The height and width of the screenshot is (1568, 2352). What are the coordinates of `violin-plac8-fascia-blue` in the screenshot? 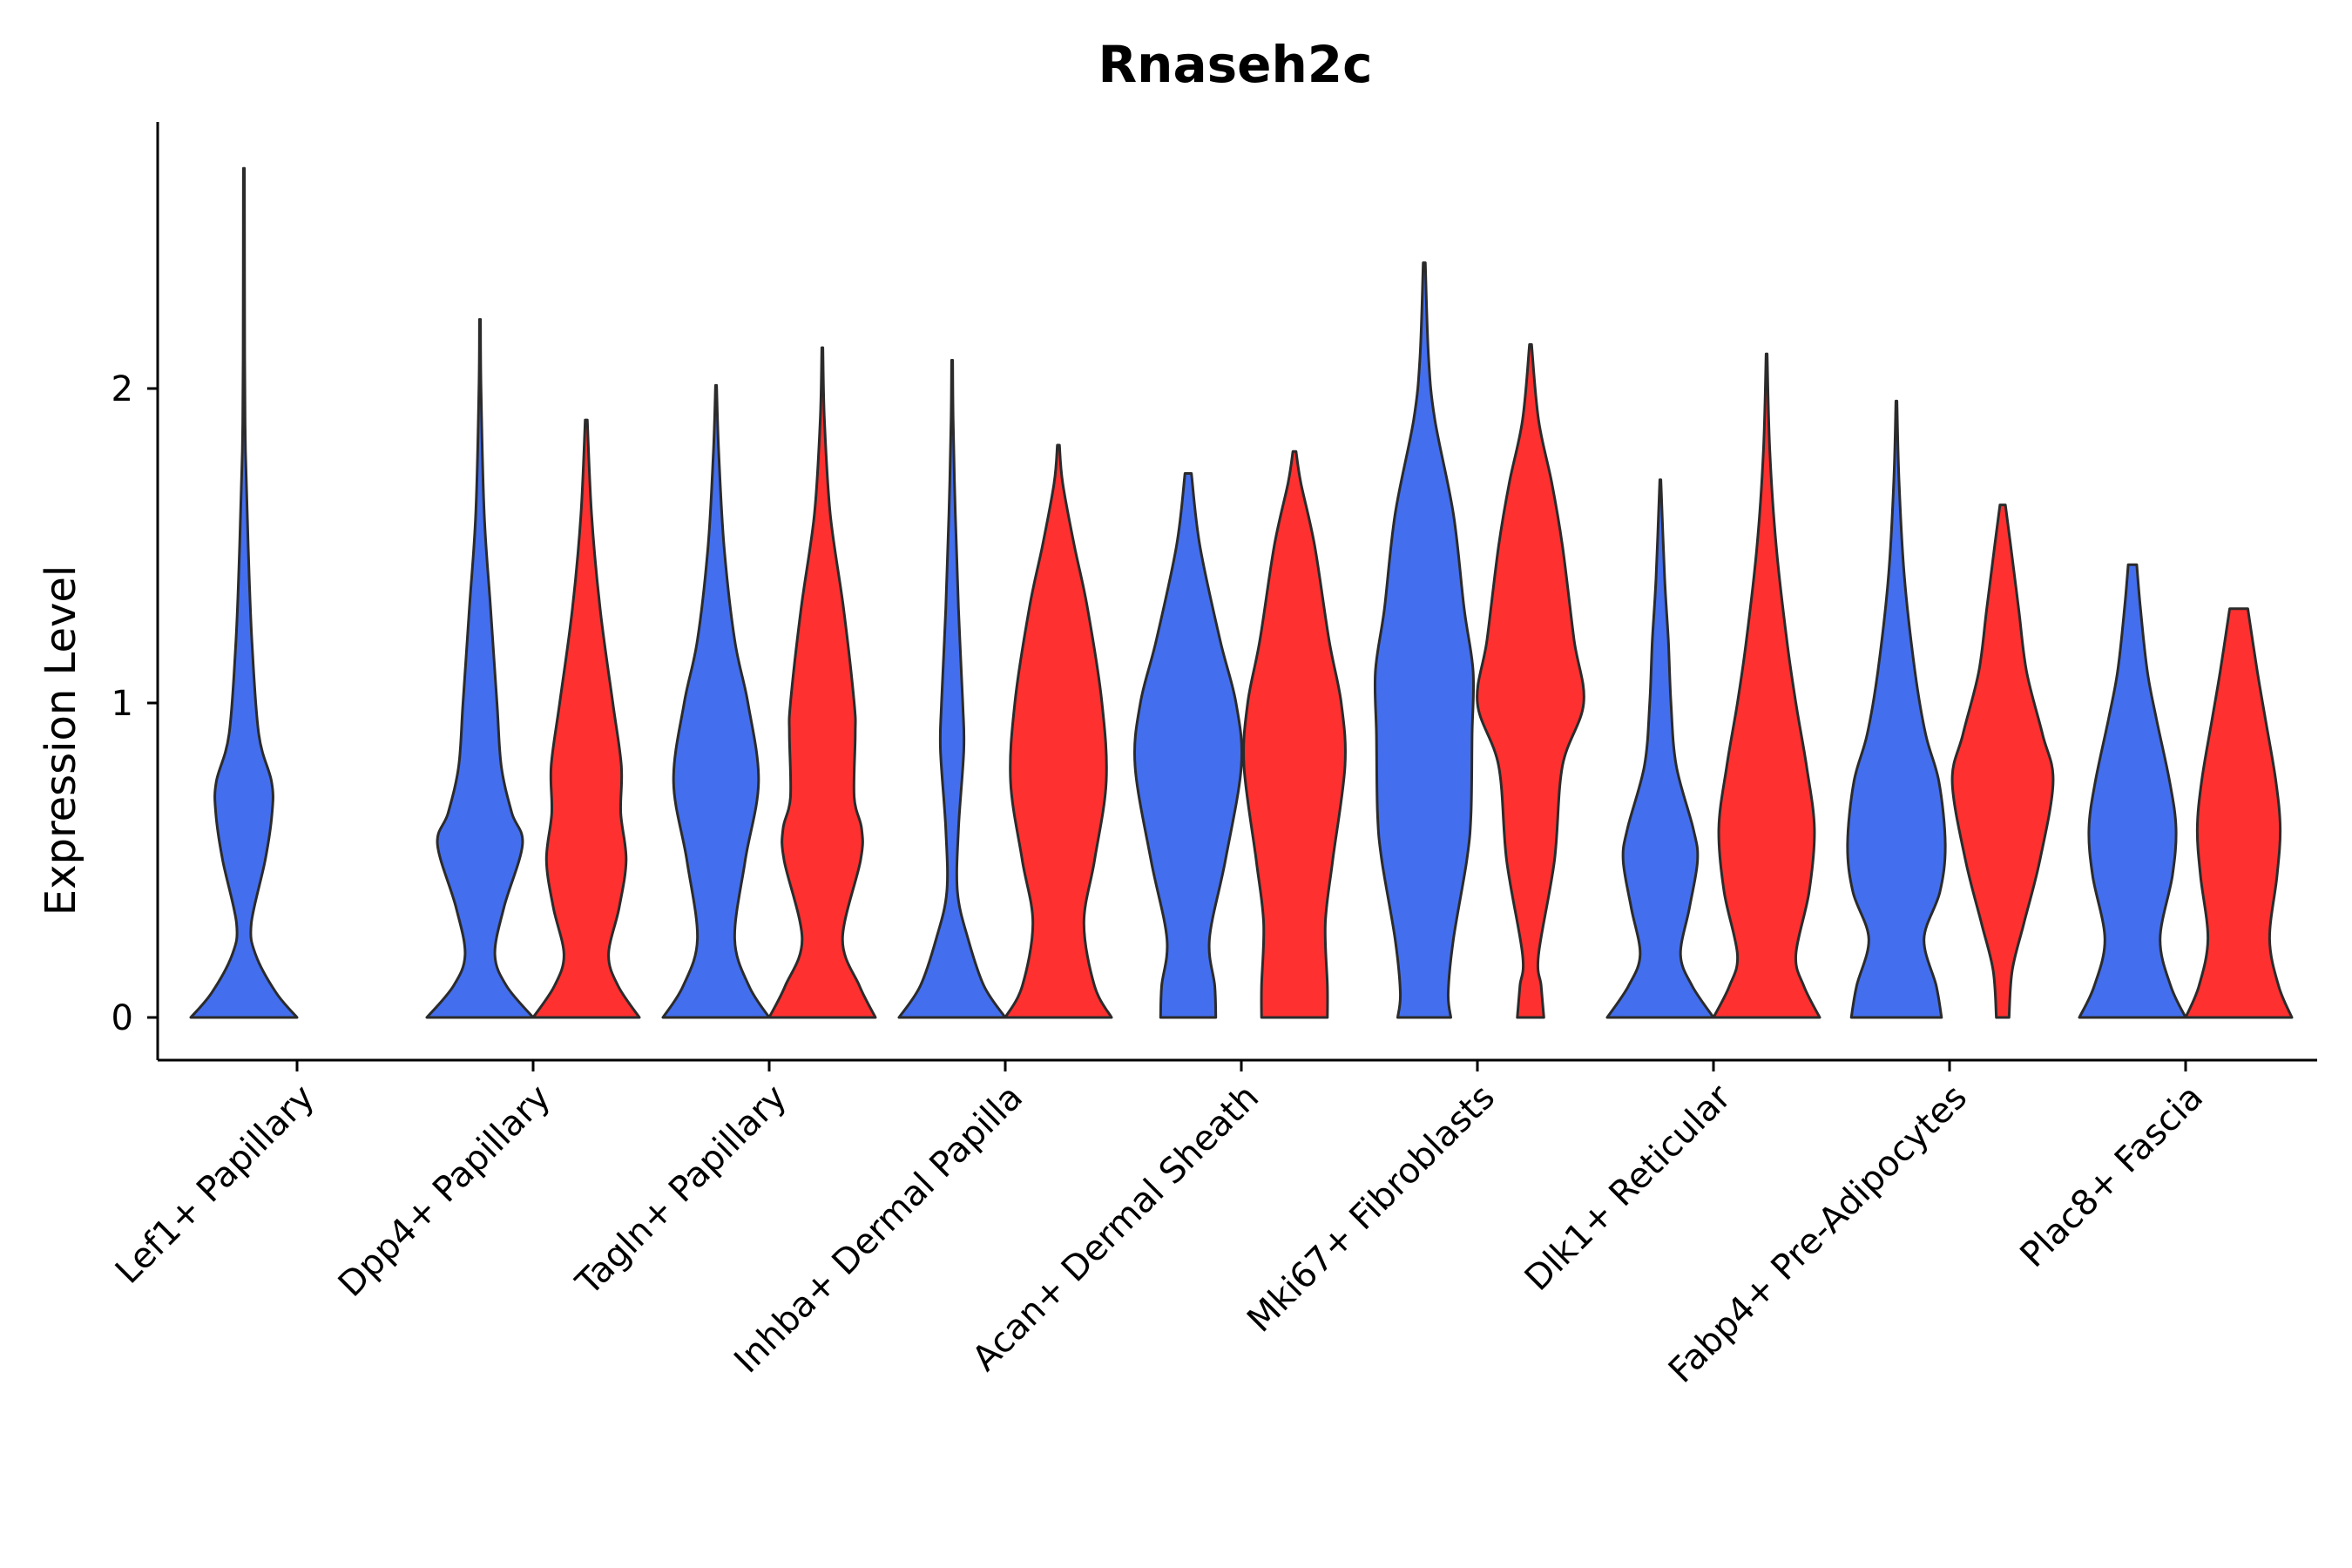 It's located at (2132, 791).